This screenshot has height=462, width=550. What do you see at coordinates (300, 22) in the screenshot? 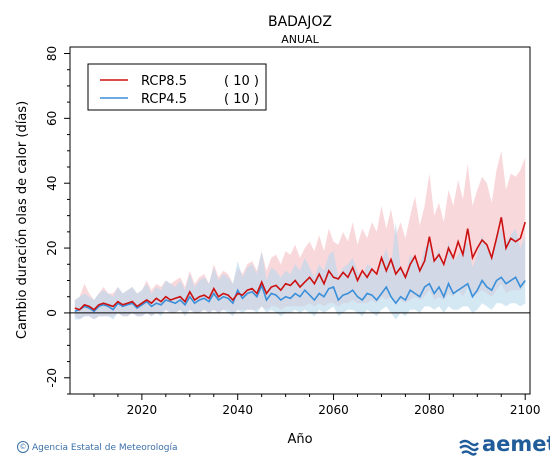
I see `chart-title: BADAJOZ` at bounding box center [300, 22].